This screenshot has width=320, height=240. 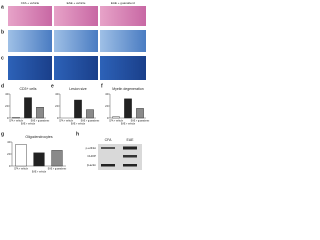 I want to click on row-label: p-eIF2α, so click(x=91, y=148).